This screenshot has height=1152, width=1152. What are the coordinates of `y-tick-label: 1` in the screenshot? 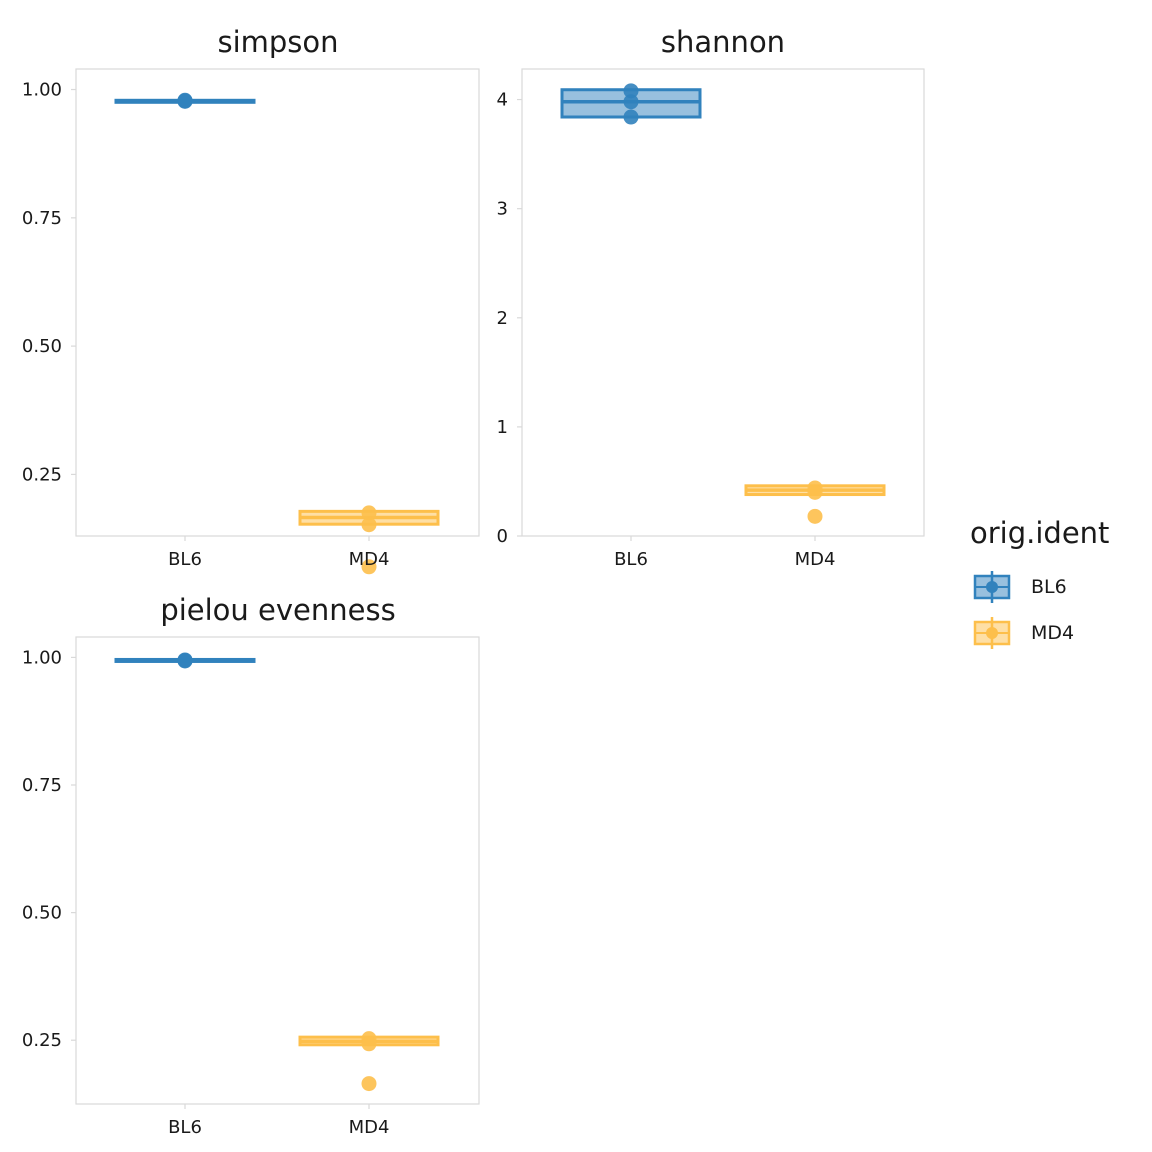 It's located at (502, 427).